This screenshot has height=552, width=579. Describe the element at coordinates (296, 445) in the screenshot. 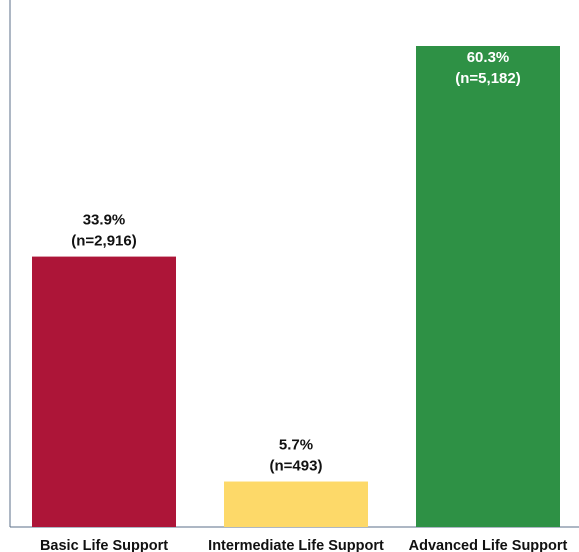

I see `bar-value-label: 5.7%` at that location.